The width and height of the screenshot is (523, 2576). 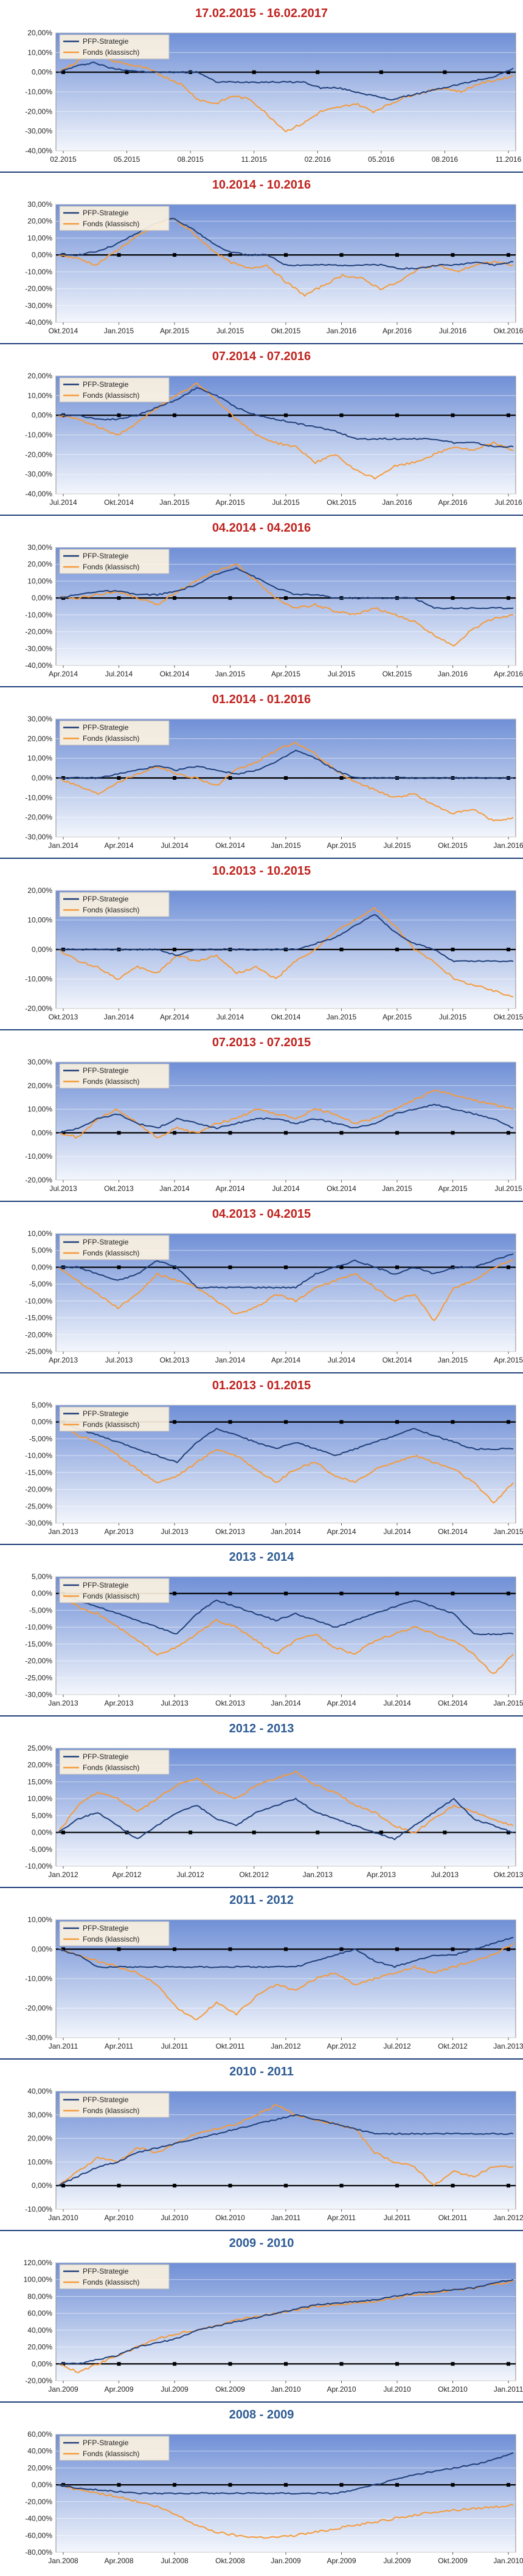 What do you see at coordinates (39, 1334) in the screenshot?
I see `y-tick-label: -20,00%` at bounding box center [39, 1334].